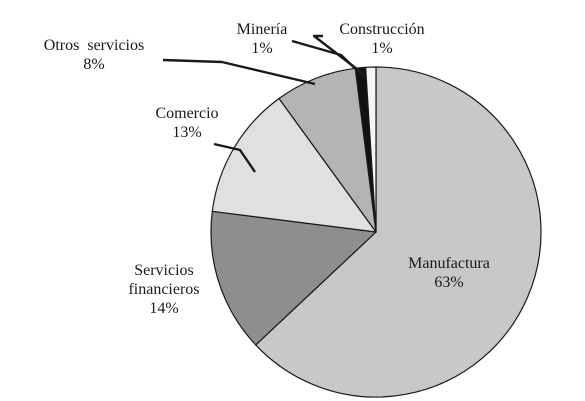 The image size is (585, 401). Describe the element at coordinates (371, 149) in the screenshot. I see `pie-slice-construcción` at that location.